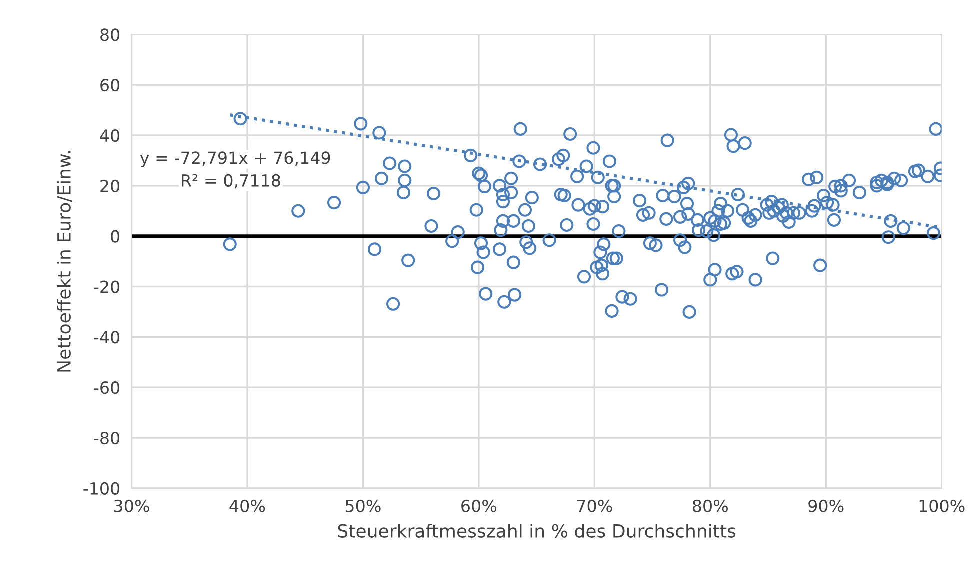 The image size is (976, 578). I want to click on x-tick-label: 100%, so click(942, 506).